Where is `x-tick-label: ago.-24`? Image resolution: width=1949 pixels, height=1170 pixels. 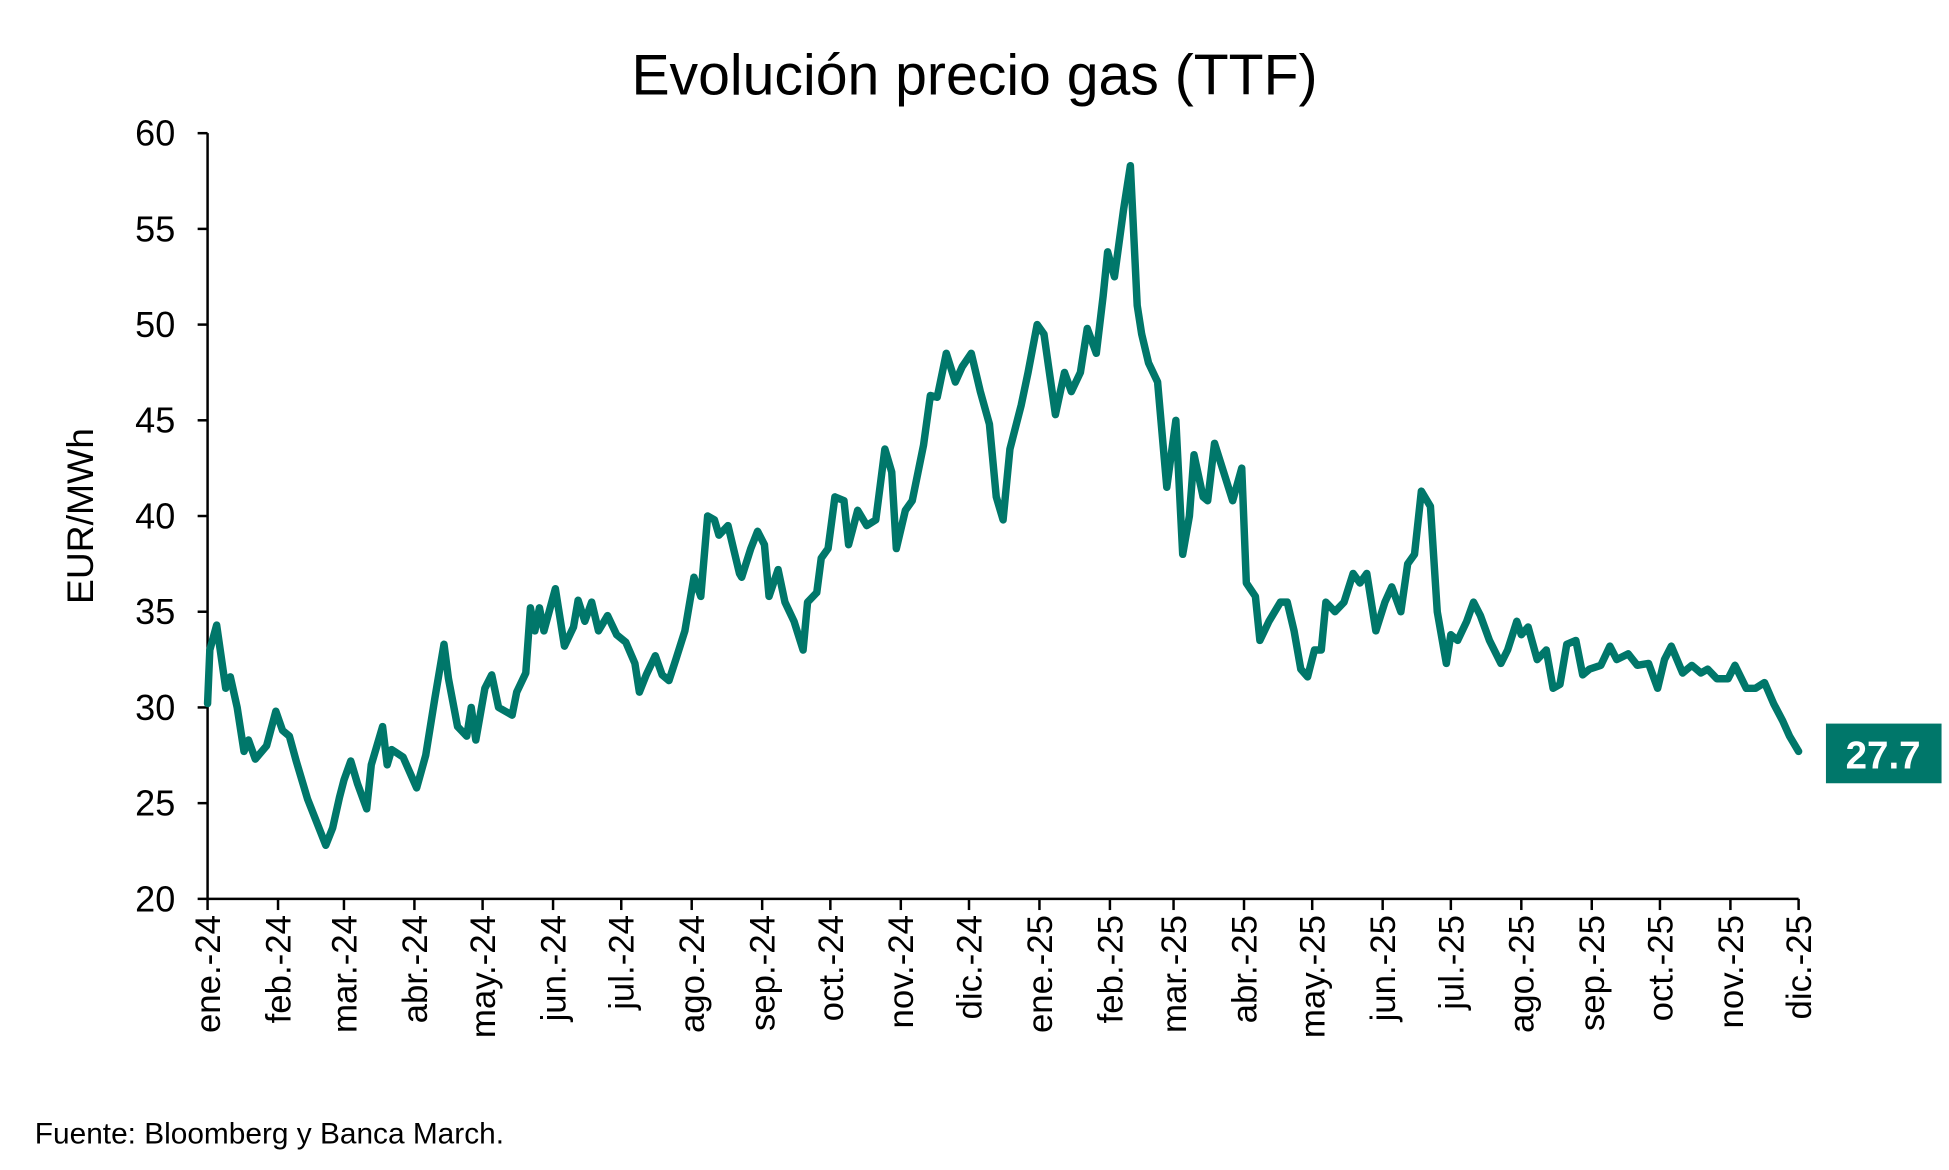 x-tick-label: ago.-24 is located at coordinates (692, 974).